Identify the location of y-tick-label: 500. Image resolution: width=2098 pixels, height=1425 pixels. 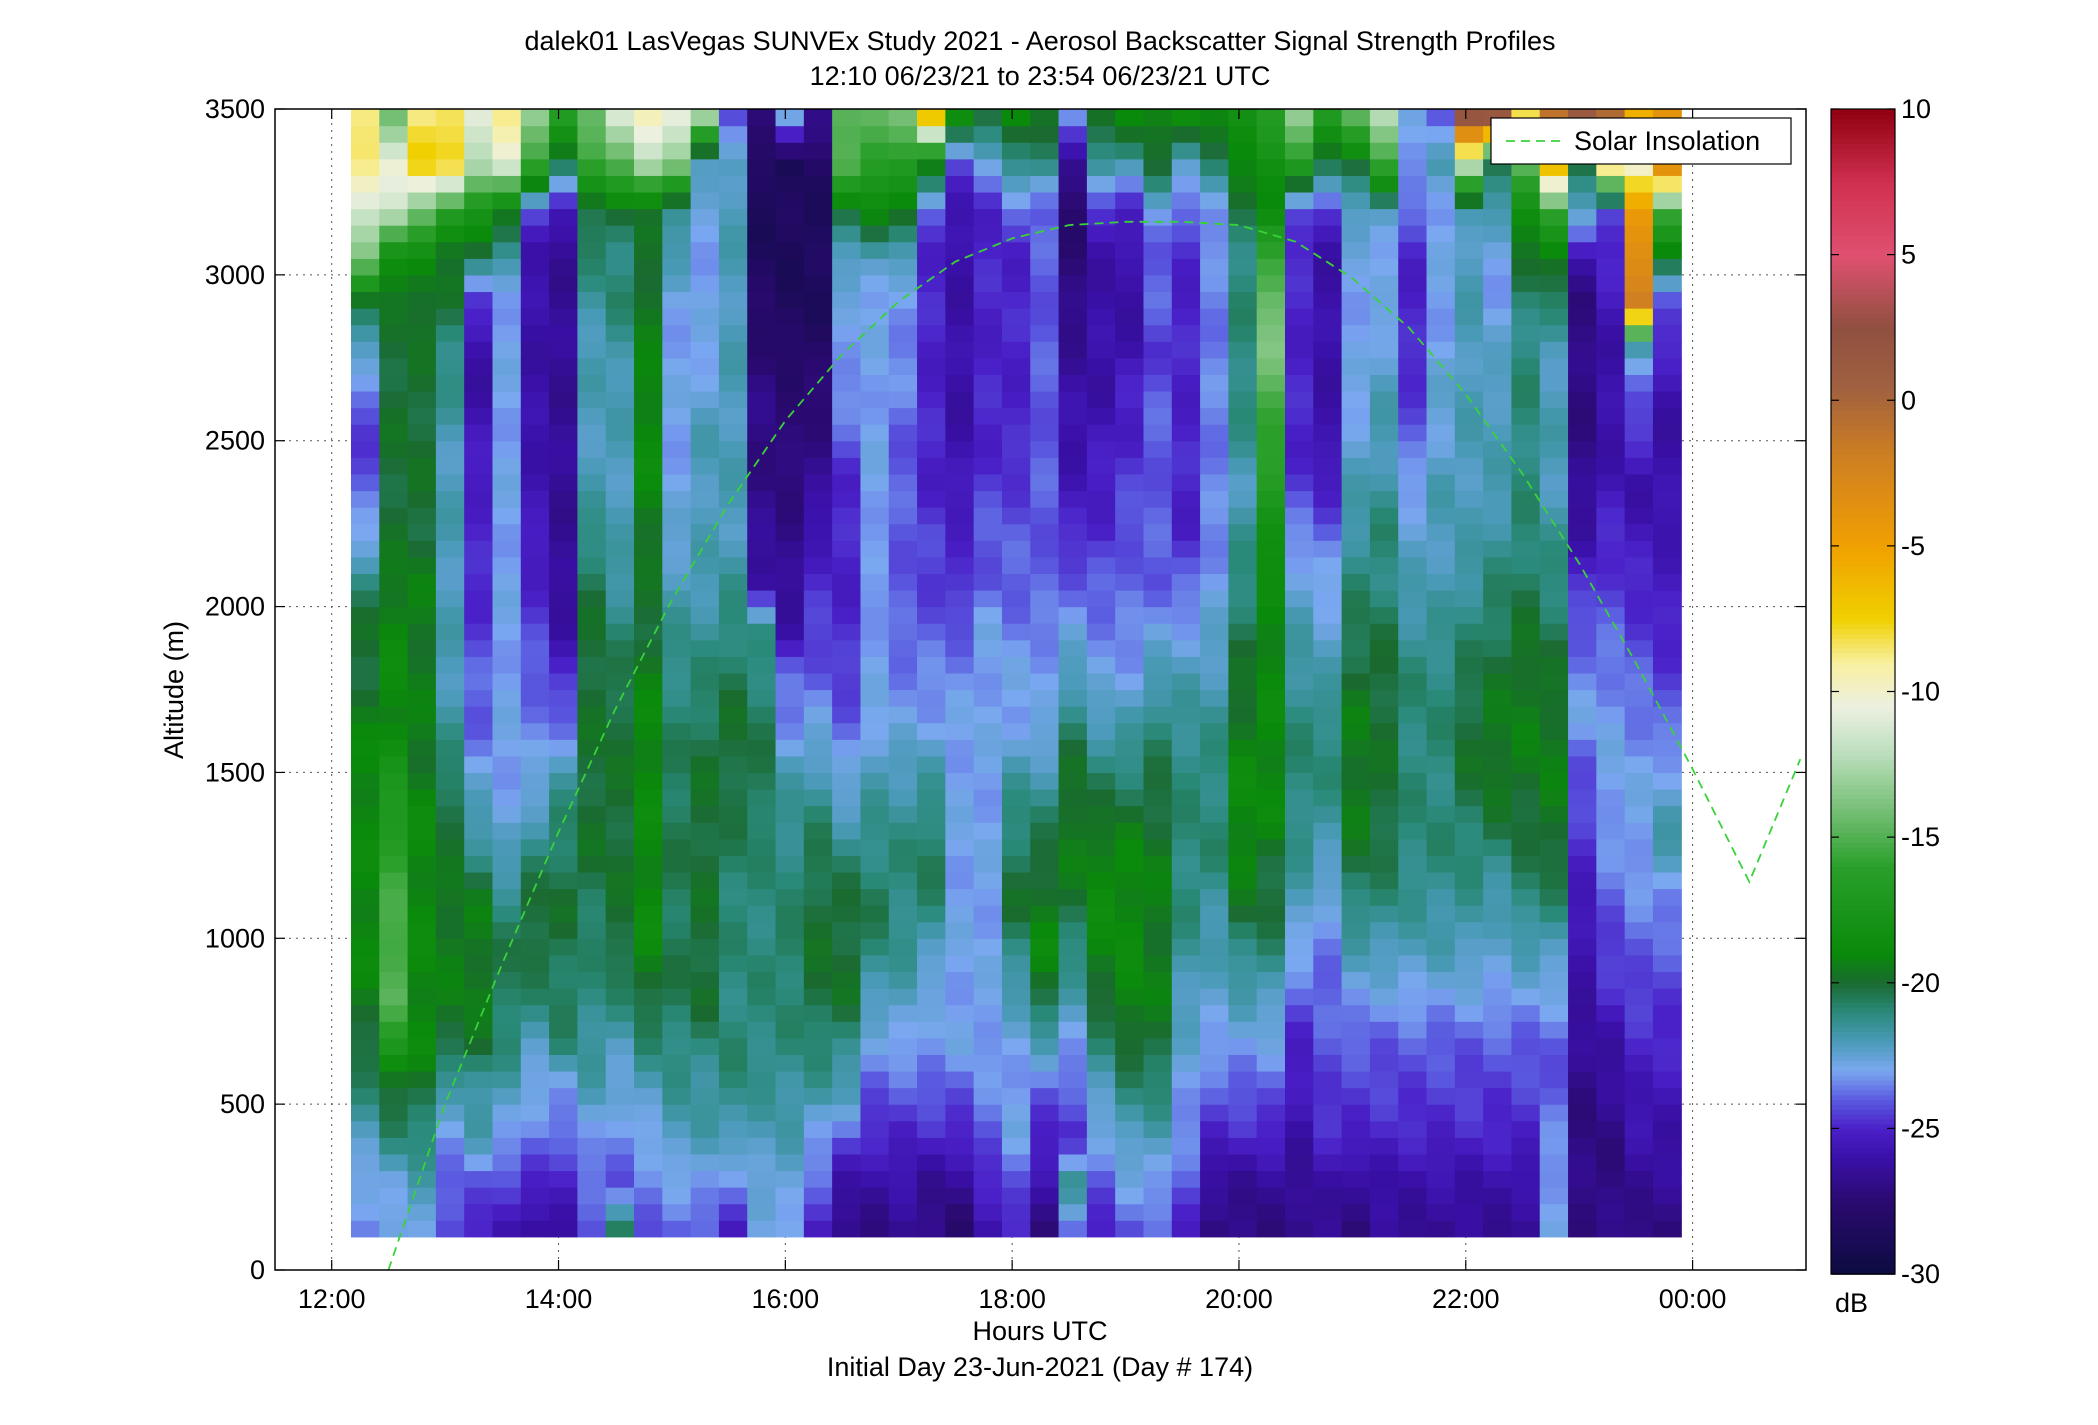
(242, 1104).